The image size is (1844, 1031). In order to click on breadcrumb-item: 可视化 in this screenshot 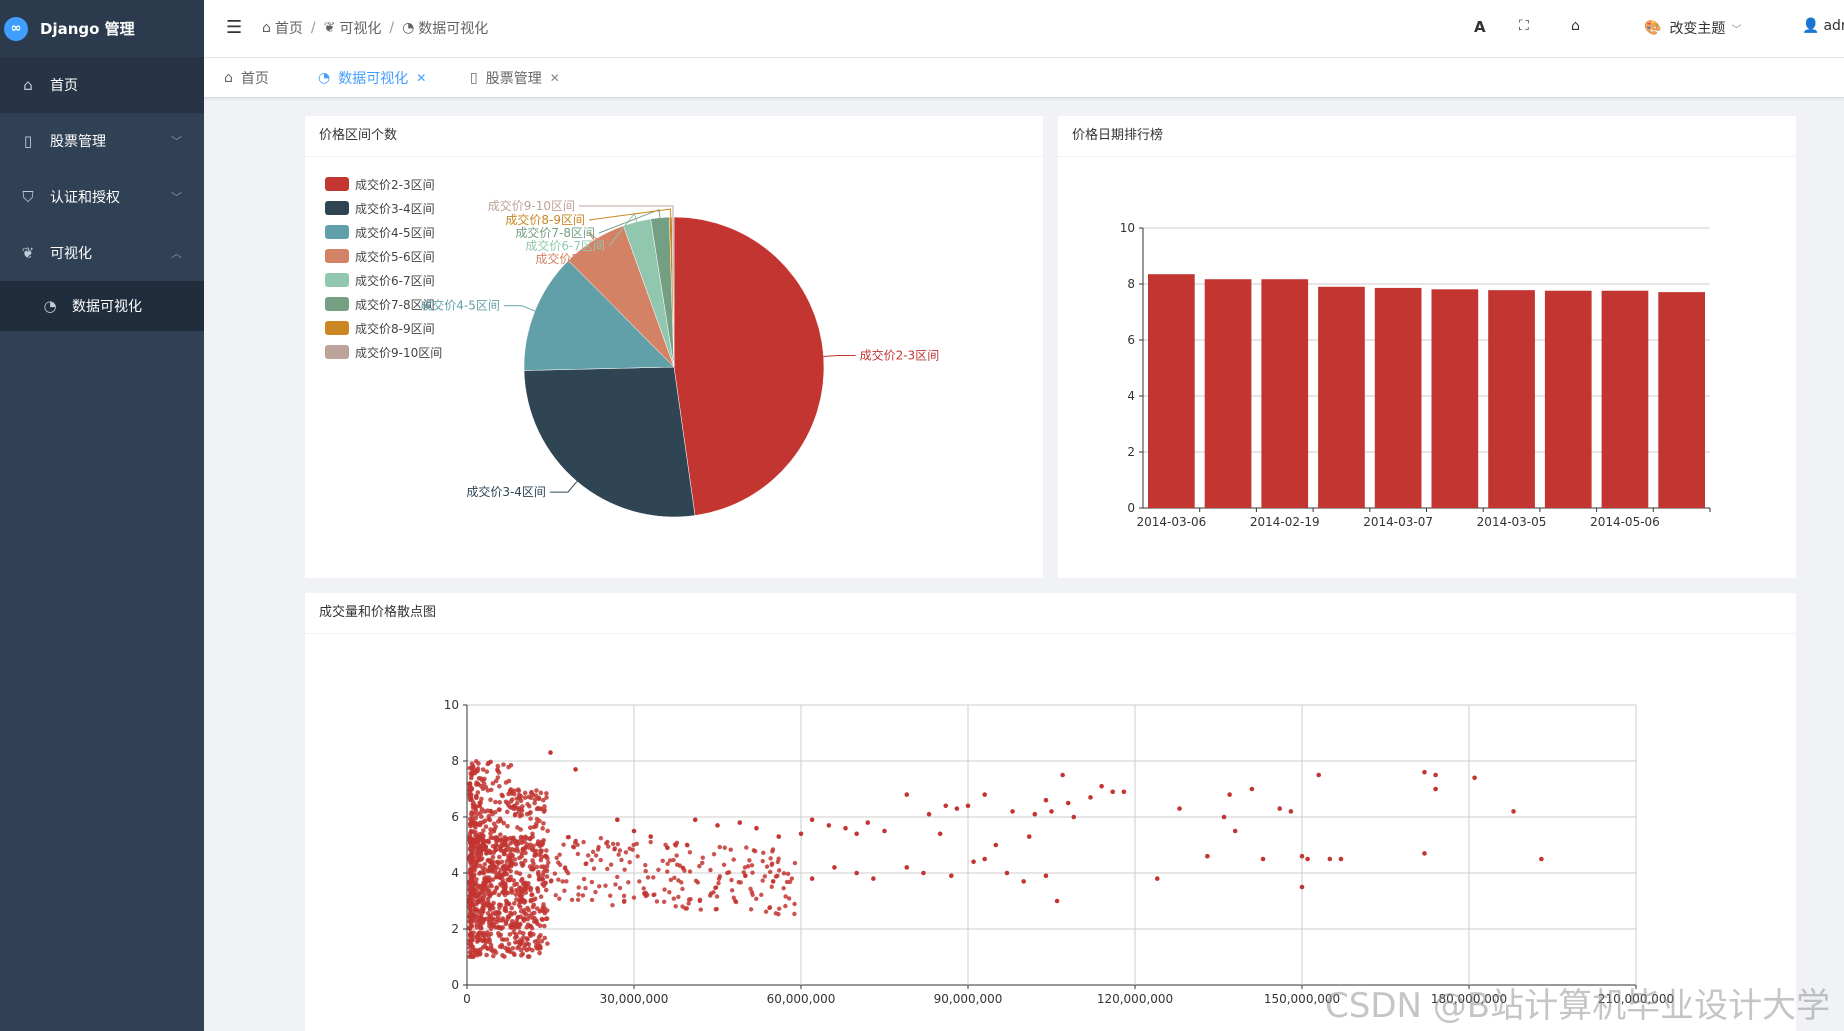, I will do `click(360, 29)`.